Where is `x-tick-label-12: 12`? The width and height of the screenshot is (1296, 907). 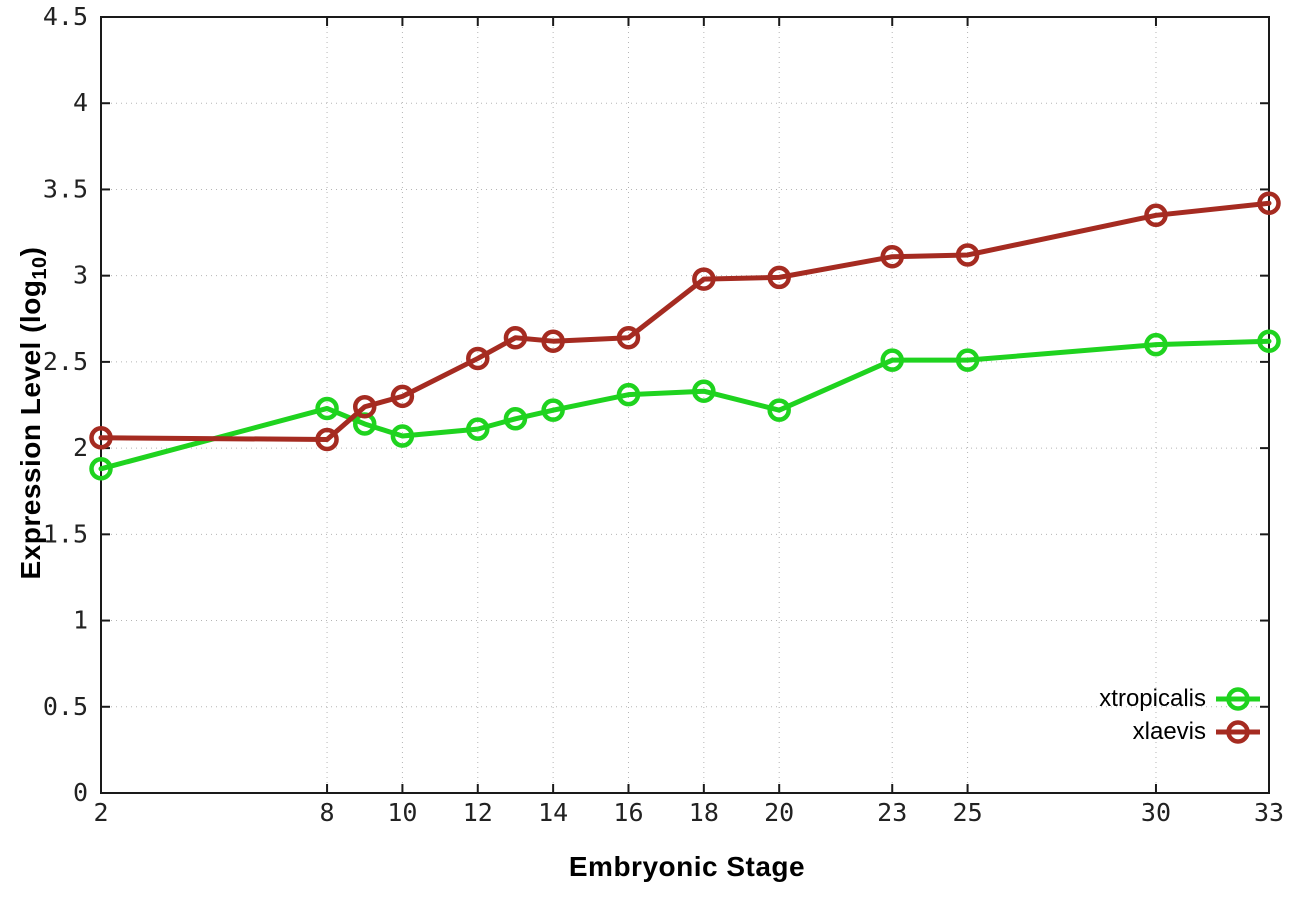 x-tick-label-12: 12 is located at coordinates (478, 812).